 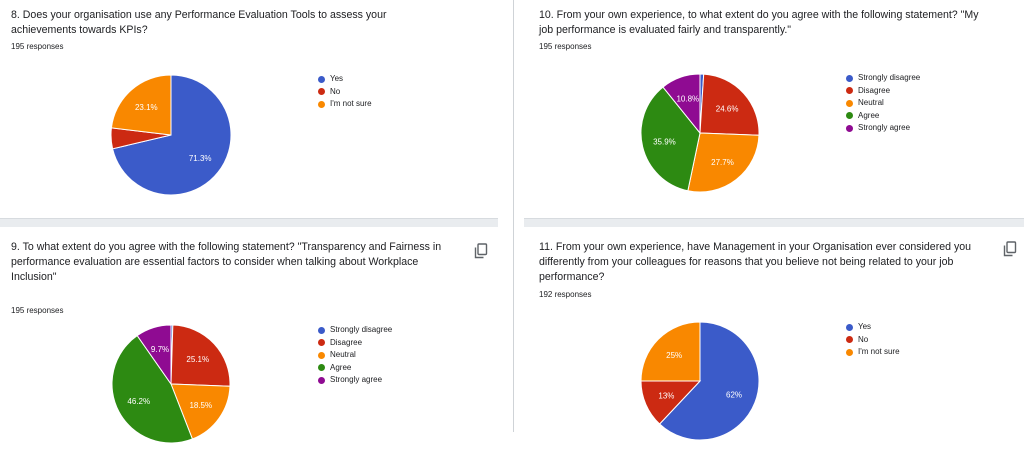 I want to click on vertical-divider, so click(x=513, y=216).